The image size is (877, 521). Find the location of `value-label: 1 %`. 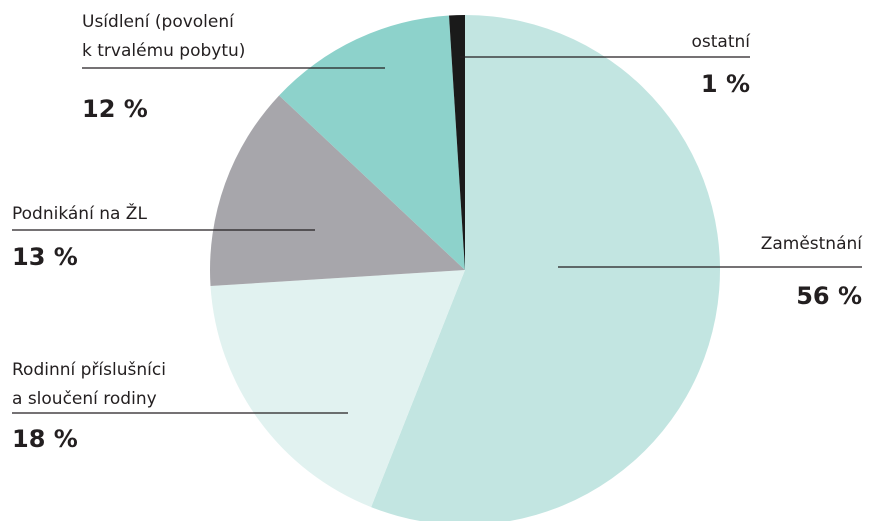

value-label: 1 % is located at coordinates (725, 84).